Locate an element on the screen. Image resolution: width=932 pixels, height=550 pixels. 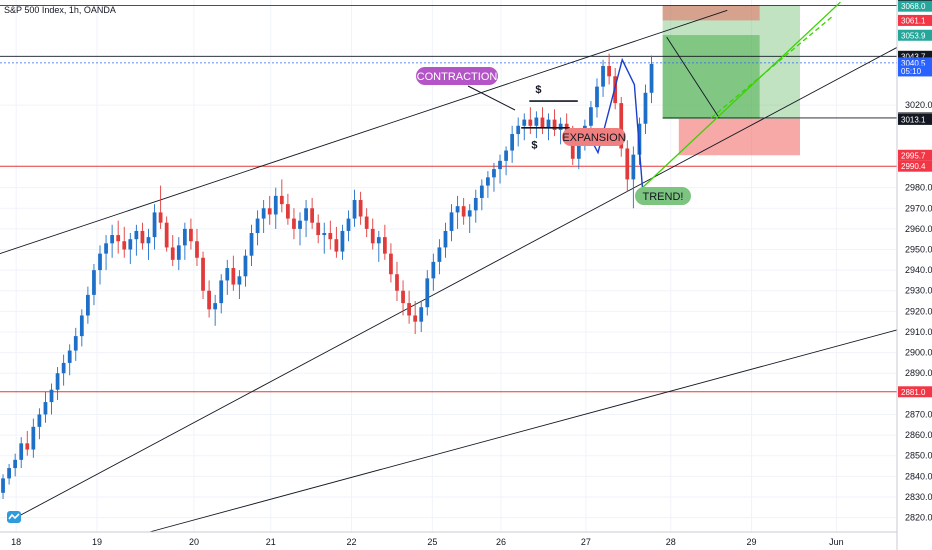
price-tag: 2995.7 is located at coordinates (915, 155).